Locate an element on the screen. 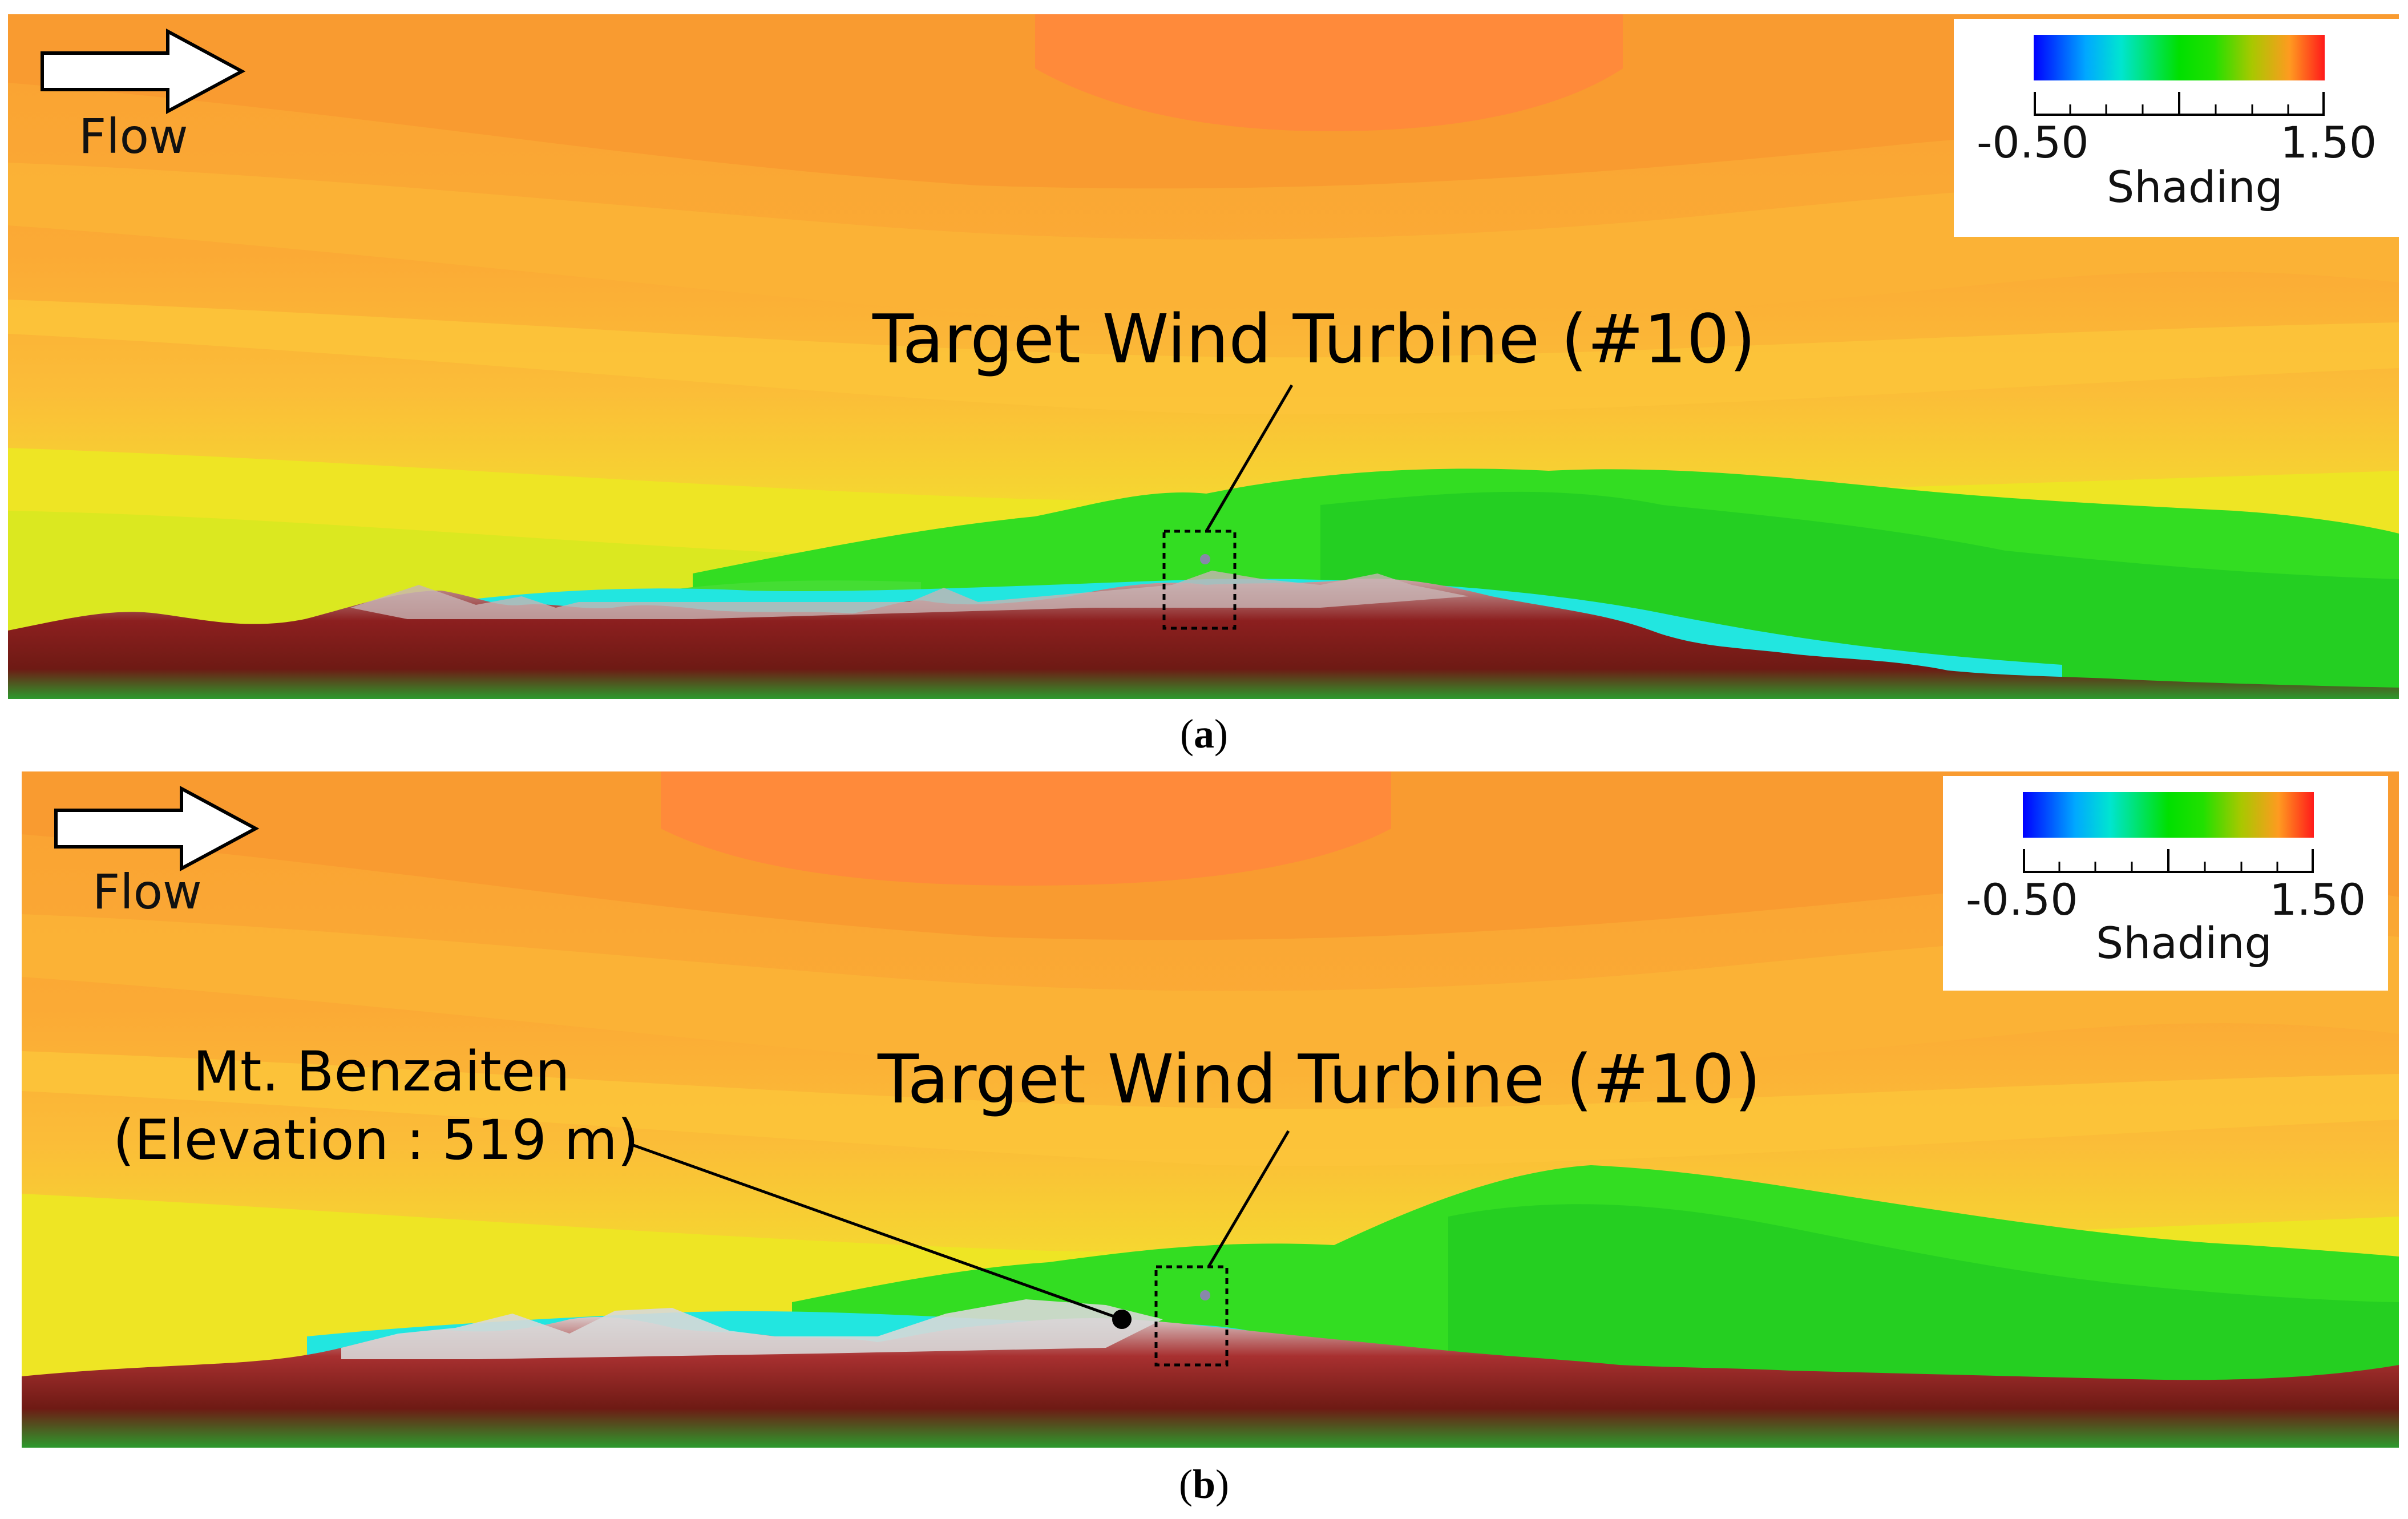 The image size is (2408, 1519). caption-b-letter: b is located at coordinates (1204, 1484).